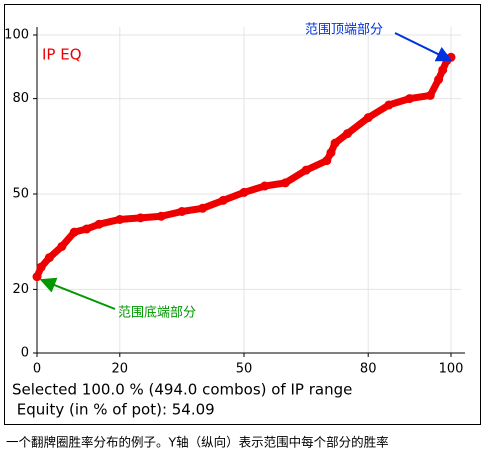 This screenshot has width=485, height=459. Describe the element at coordinates (368, 369) in the screenshot. I see `x-tick-label: 80` at that location.